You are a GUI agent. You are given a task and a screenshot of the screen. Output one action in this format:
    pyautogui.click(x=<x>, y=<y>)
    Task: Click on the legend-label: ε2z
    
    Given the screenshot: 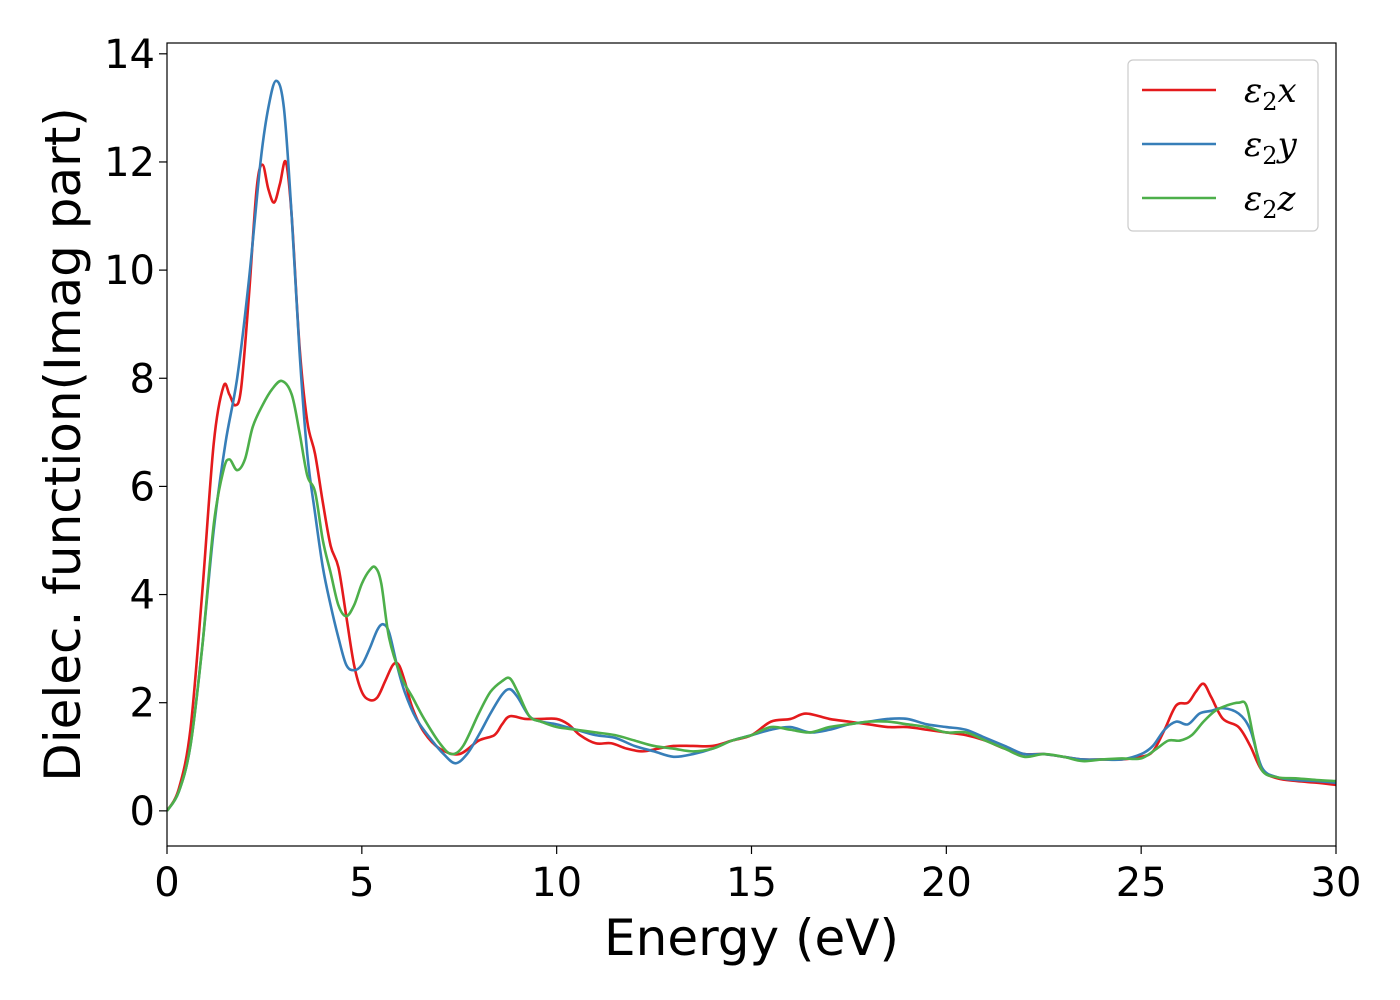 What is the action you would take?
    pyautogui.click(x=1270, y=201)
    